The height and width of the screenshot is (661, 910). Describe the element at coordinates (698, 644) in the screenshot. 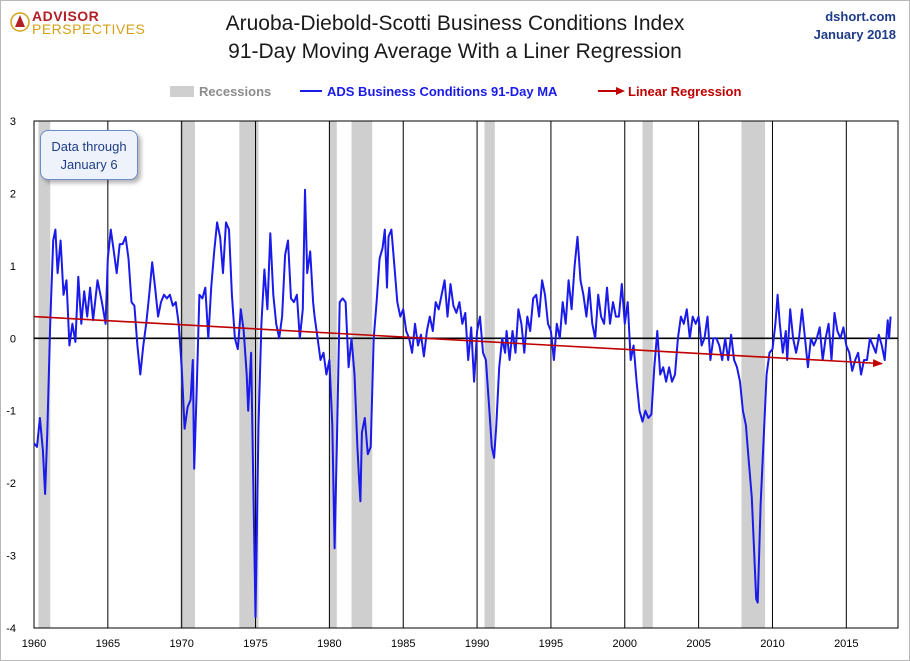

I see `x-tick-label: 2005` at that location.